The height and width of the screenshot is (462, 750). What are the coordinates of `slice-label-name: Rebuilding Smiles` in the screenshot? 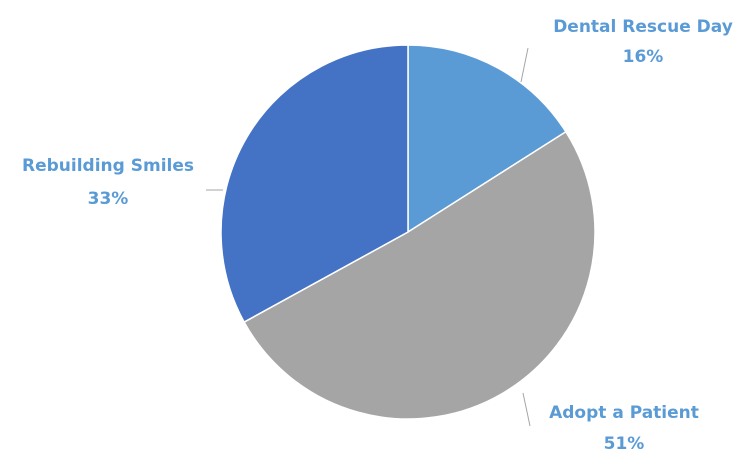 It's located at (108, 166).